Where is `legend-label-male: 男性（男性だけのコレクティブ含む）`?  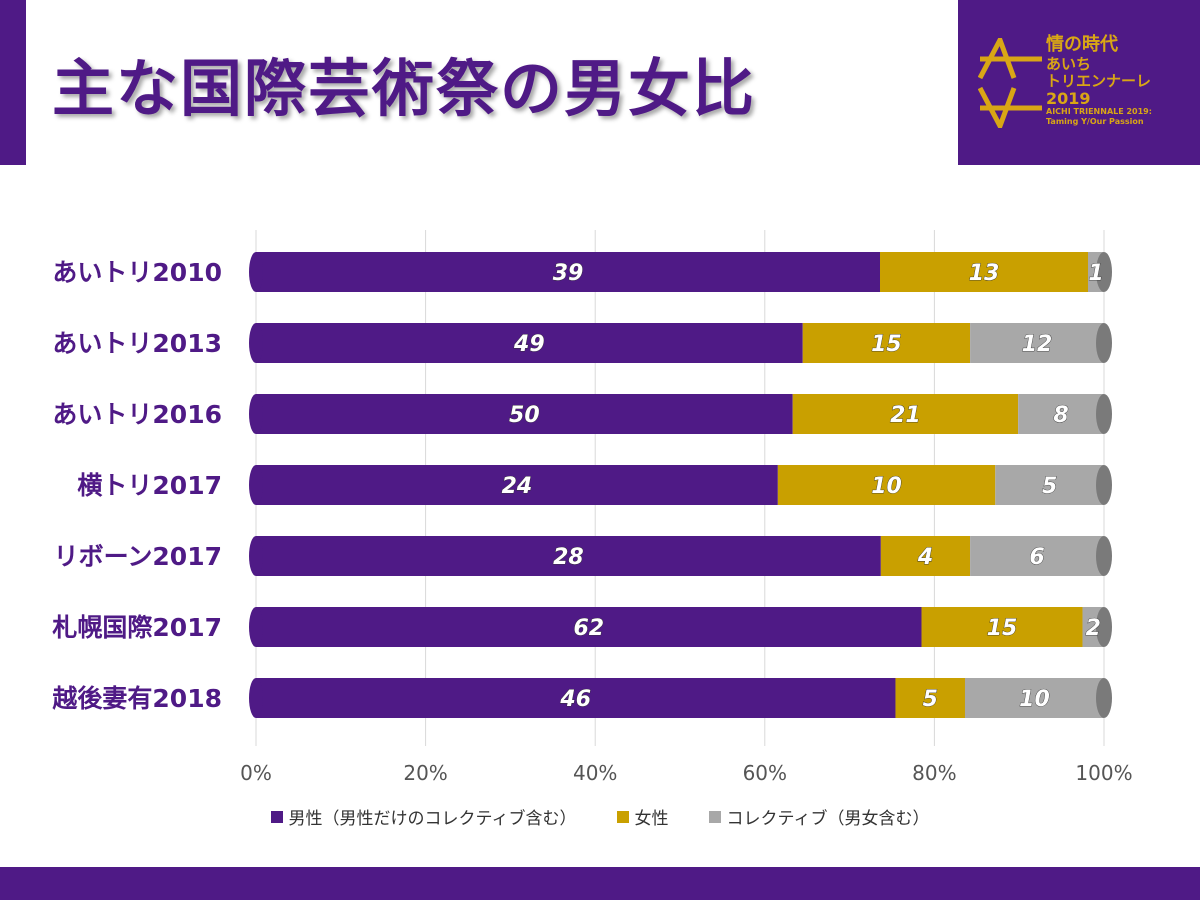 legend-label-male: 男性（男性だけのコレクティブ含む） is located at coordinates (432, 819).